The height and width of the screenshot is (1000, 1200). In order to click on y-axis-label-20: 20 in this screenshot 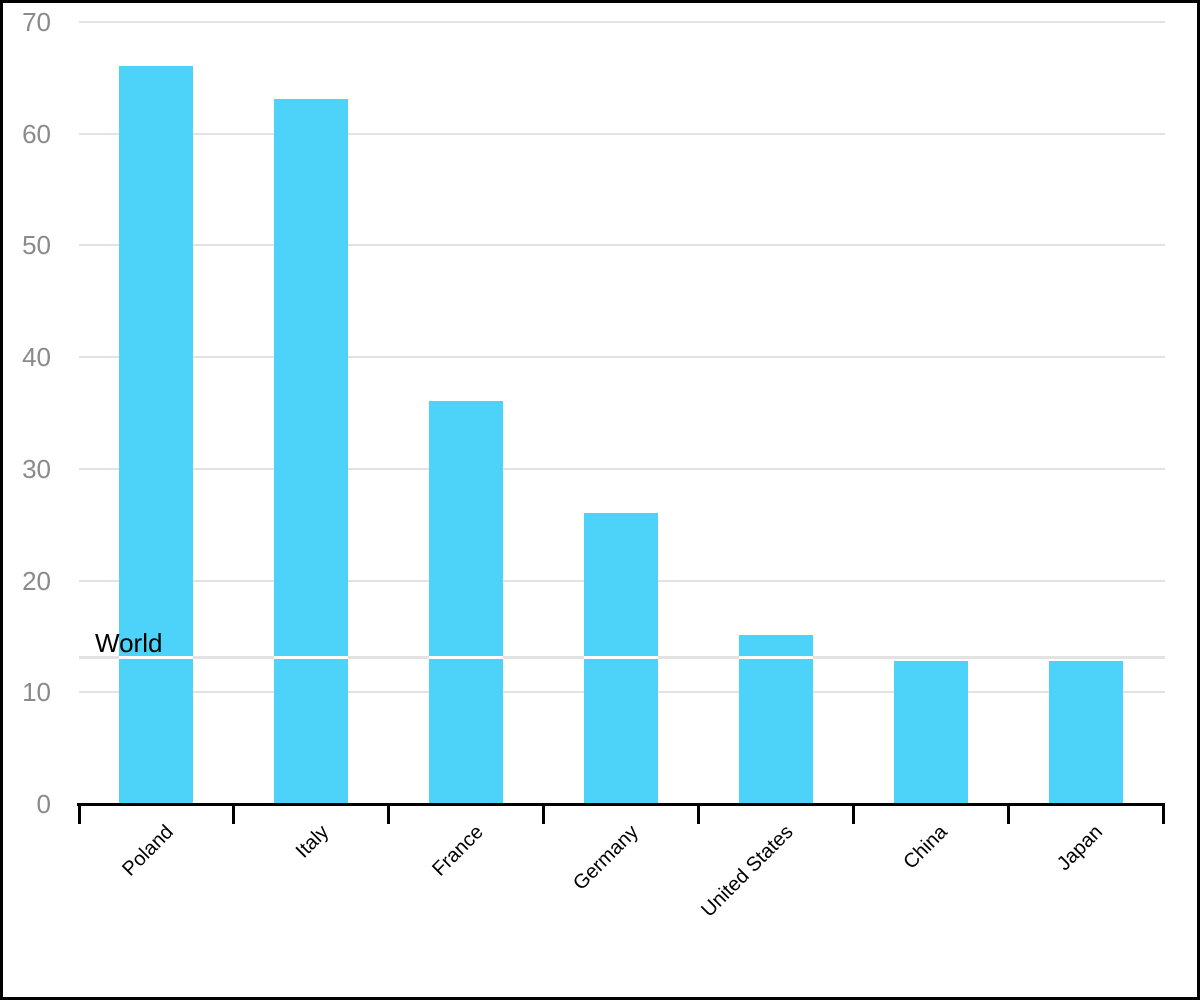, I will do `click(36, 580)`.